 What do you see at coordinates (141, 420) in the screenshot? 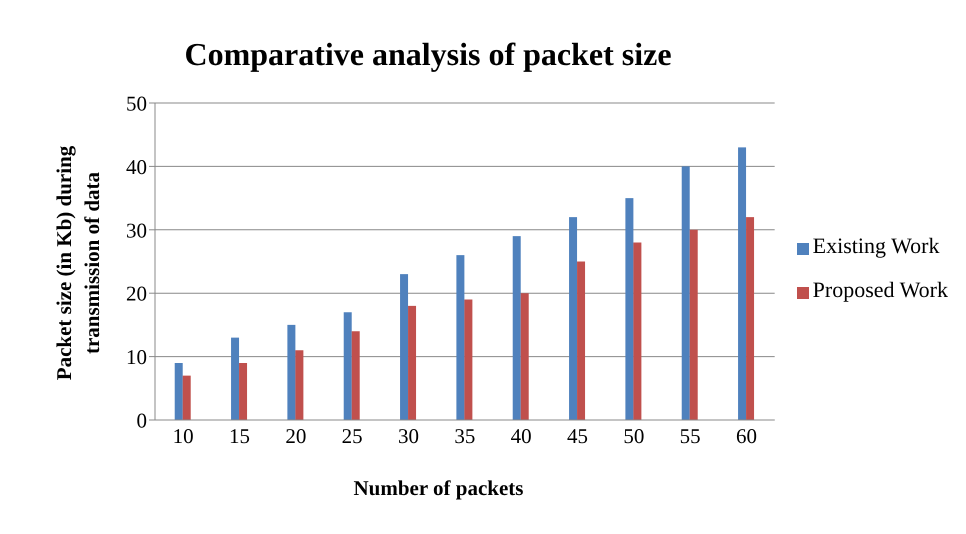
I see `y-tick-label: 0` at bounding box center [141, 420].